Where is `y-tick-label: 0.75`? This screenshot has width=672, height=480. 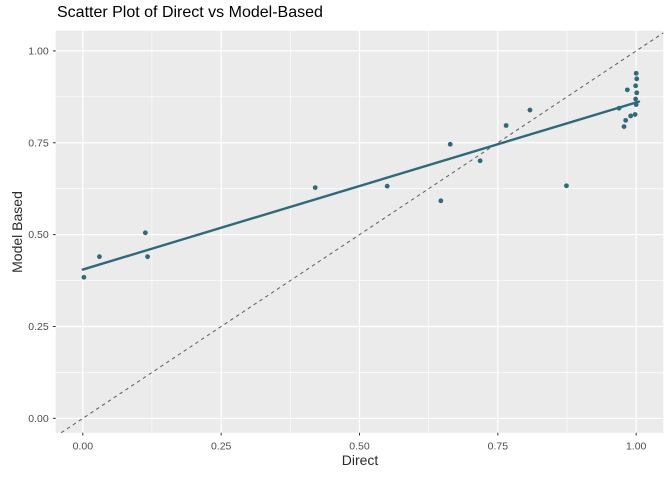 y-tick-label: 0.75 is located at coordinates (38, 143).